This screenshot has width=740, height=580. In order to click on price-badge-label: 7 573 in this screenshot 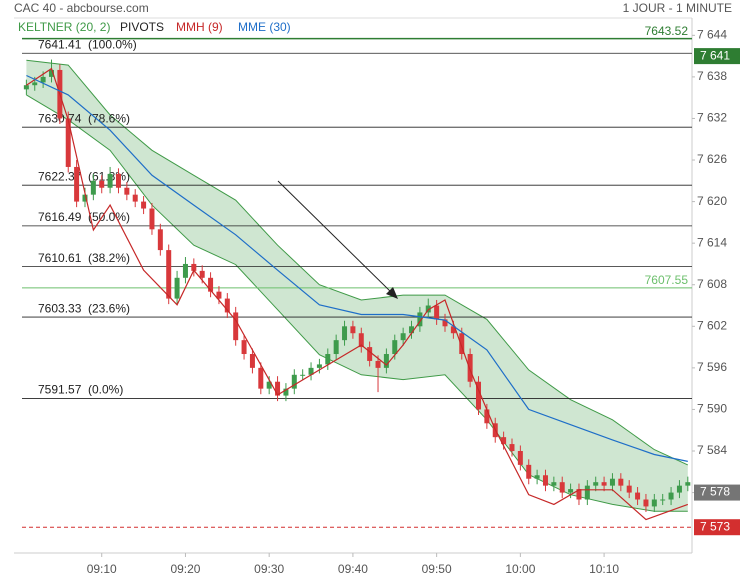, I will do `click(715, 526)`.